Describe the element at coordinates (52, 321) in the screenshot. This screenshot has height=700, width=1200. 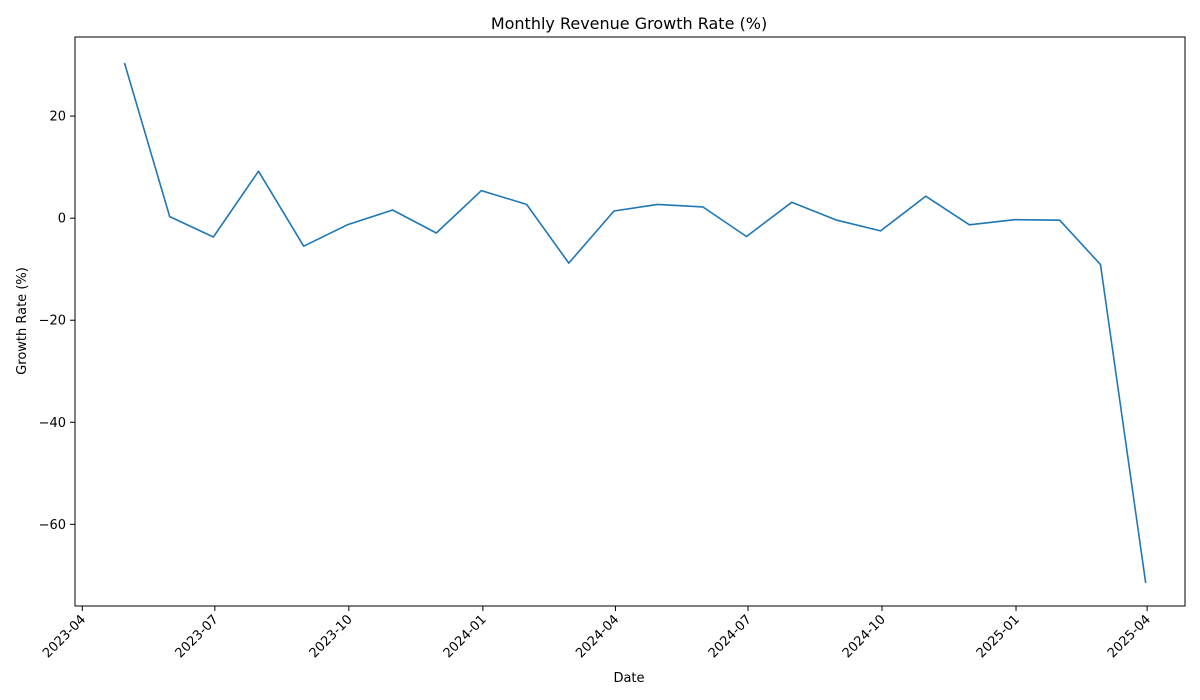
I see `y-tick-label: −20` at that location.